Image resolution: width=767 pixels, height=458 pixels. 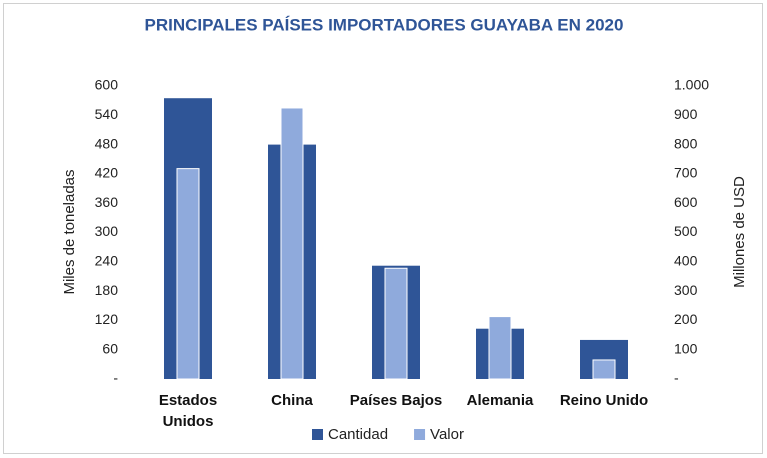 What do you see at coordinates (107, 173) in the screenshot?
I see `y-tick-label: 420` at bounding box center [107, 173].